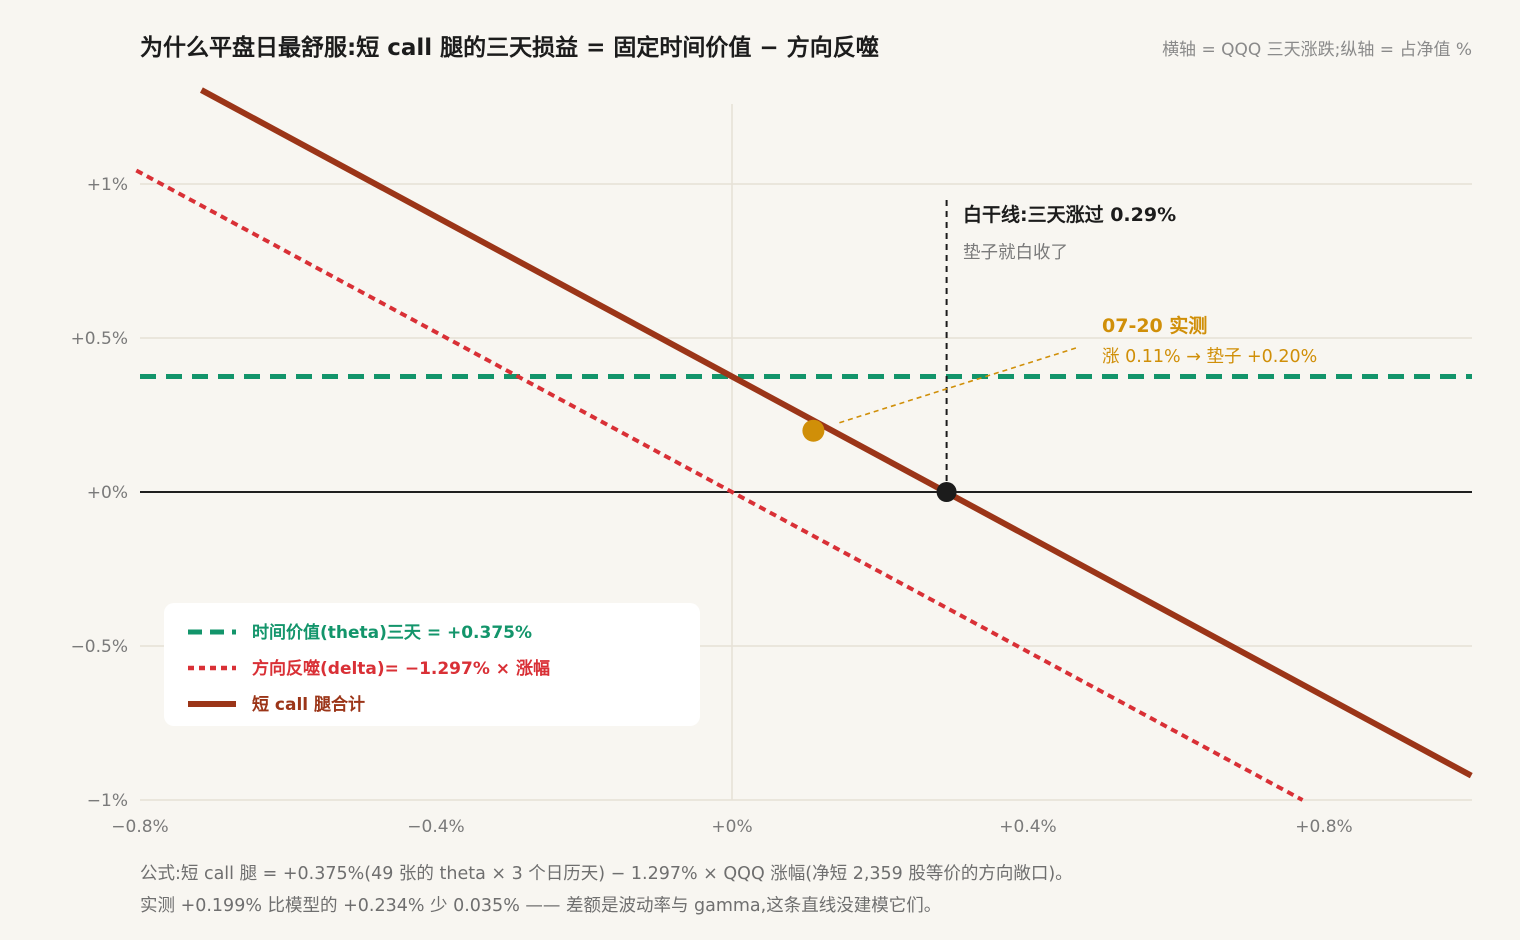 The height and width of the screenshot is (940, 1520). I want to click on legend-box, so click(432, 664).